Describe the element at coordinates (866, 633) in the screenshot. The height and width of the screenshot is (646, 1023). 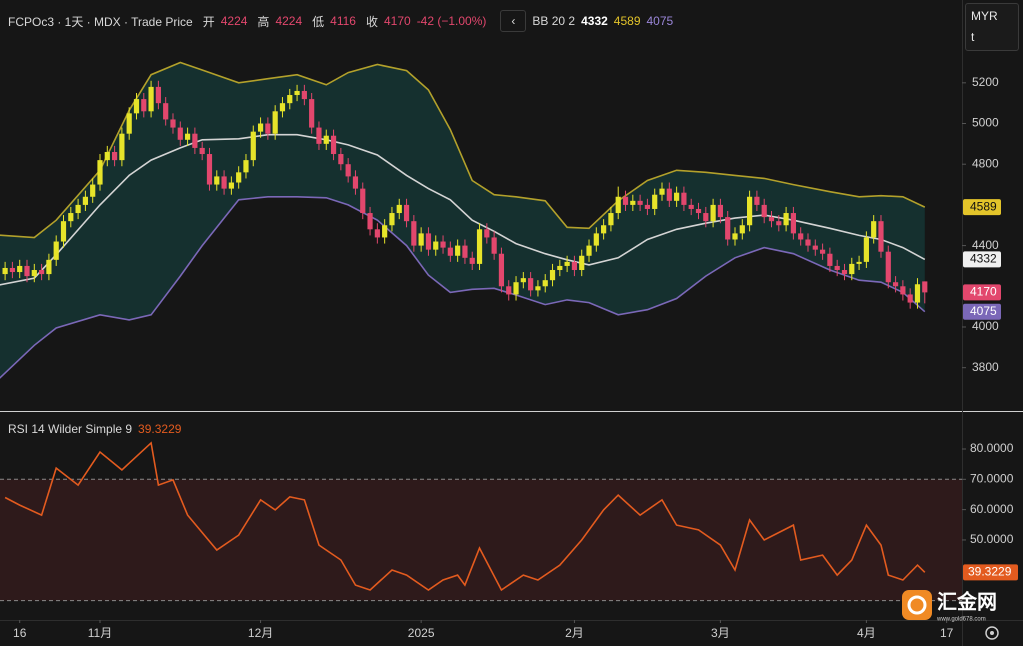
I see `x-tick-label: 4月` at that location.